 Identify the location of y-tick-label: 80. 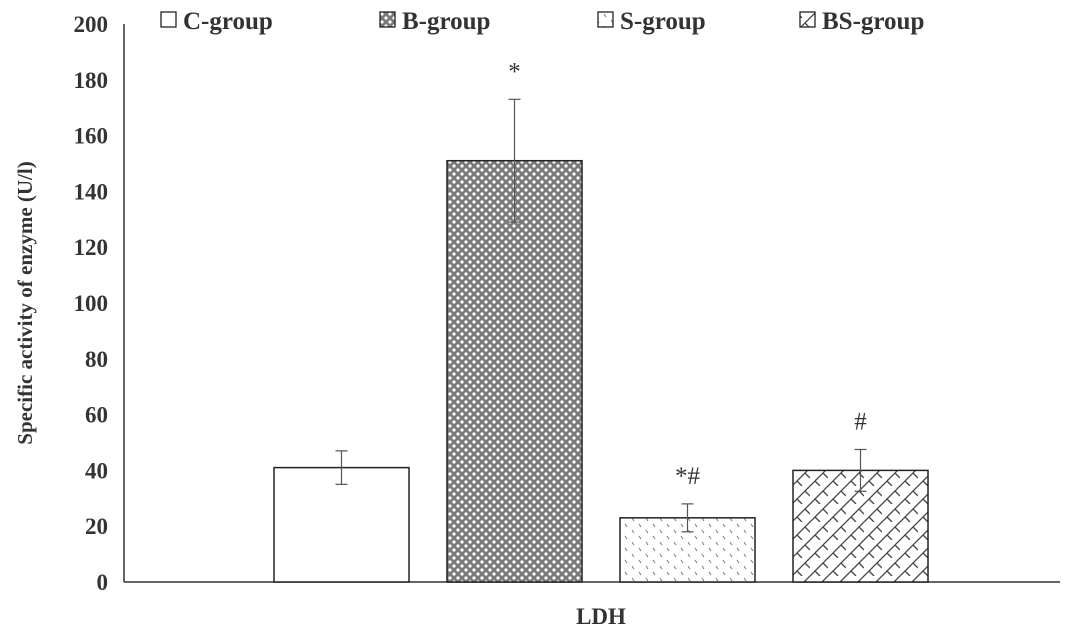
(96, 359).